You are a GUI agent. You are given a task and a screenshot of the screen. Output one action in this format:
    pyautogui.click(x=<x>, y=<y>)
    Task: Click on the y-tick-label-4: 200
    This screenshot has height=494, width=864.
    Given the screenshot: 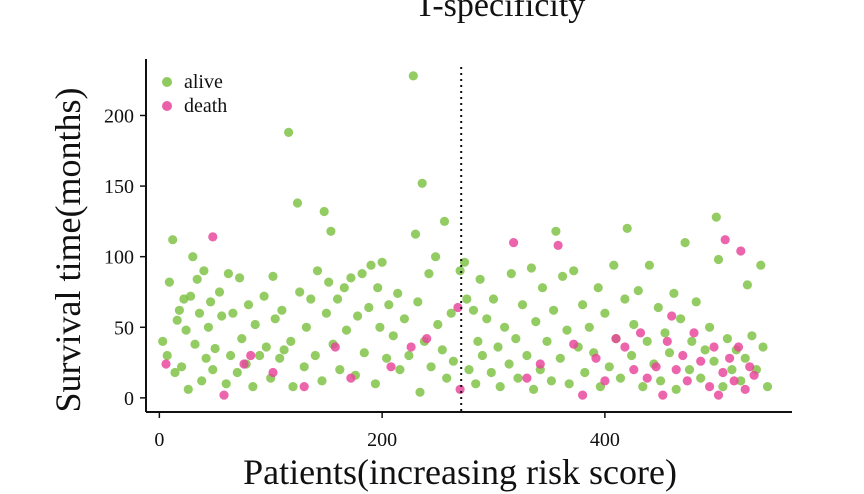 What is the action you would take?
    pyautogui.click(x=119, y=116)
    